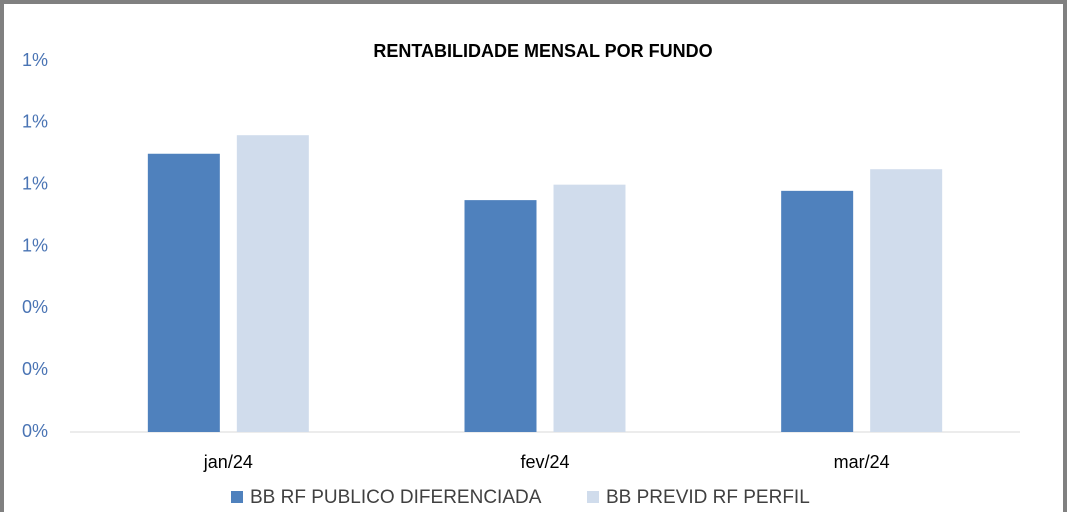  What do you see at coordinates (544, 462) in the screenshot?
I see `x-tick-label: fev/24` at bounding box center [544, 462].